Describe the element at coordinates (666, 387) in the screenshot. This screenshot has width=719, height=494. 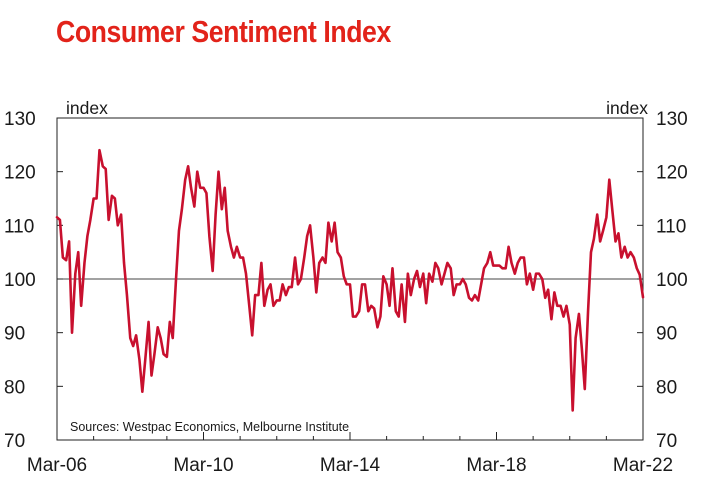
I see `y-tick-label-right: 80` at that location.